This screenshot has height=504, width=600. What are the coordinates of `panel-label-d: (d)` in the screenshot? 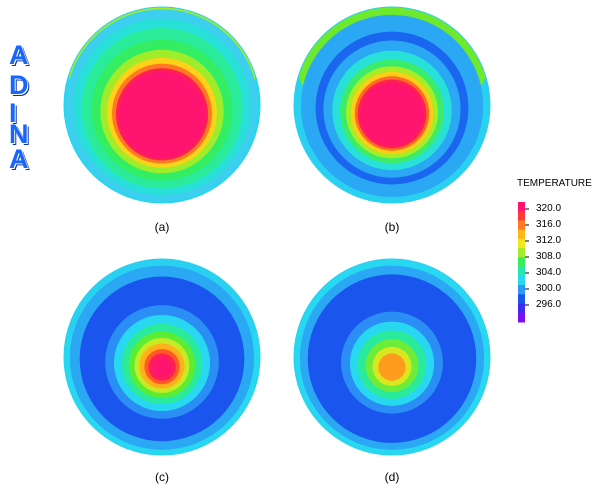 It's located at (392, 477).